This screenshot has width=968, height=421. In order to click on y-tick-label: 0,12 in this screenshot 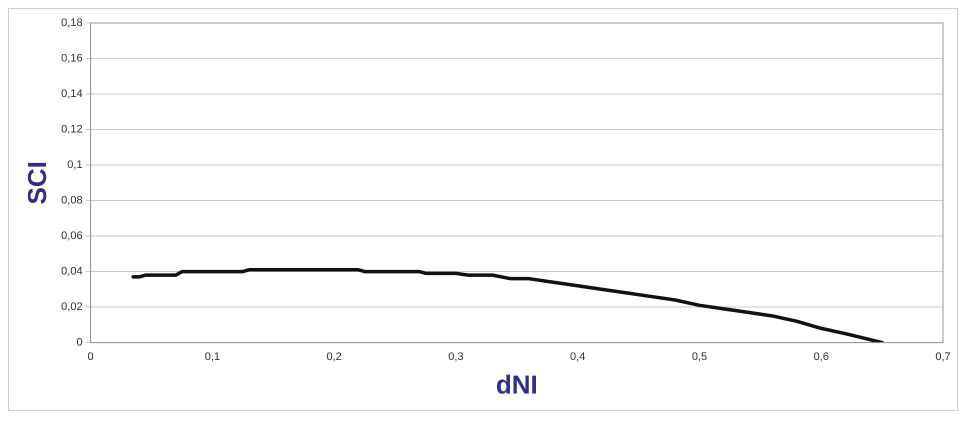, I will do `click(72, 130)`.